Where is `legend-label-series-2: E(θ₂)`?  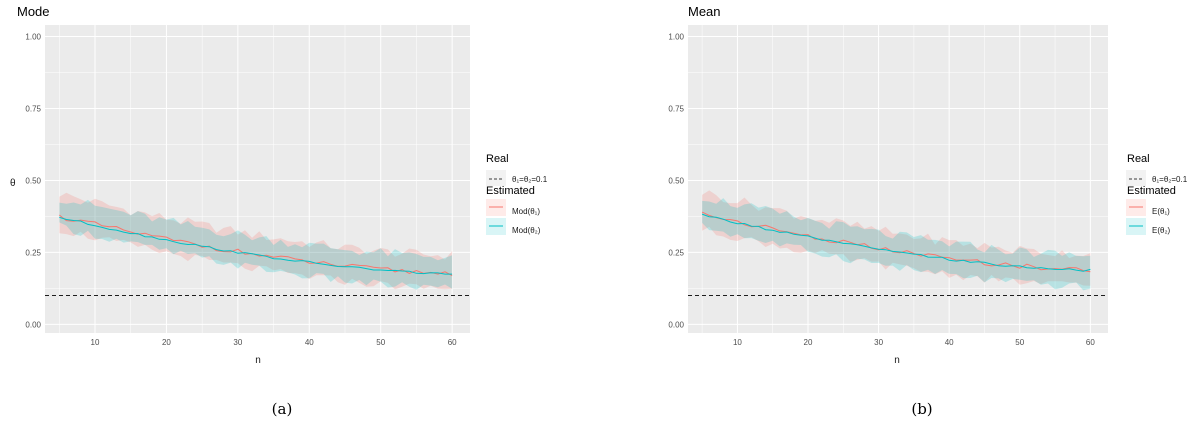 legend-label-series-2: E(θ₂) is located at coordinates (1161, 230).